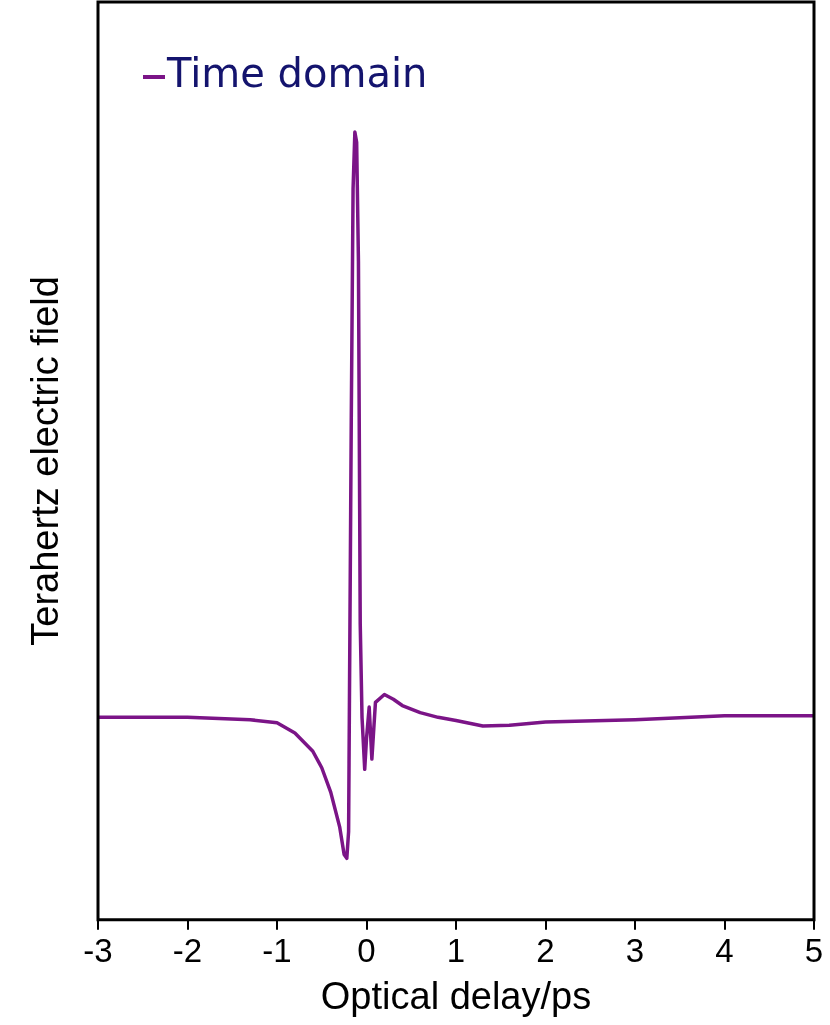 The height and width of the screenshot is (1025, 830). Describe the element at coordinates (456, 995) in the screenshot. I see `x-axis-title: Optical delay/ps` at that location.